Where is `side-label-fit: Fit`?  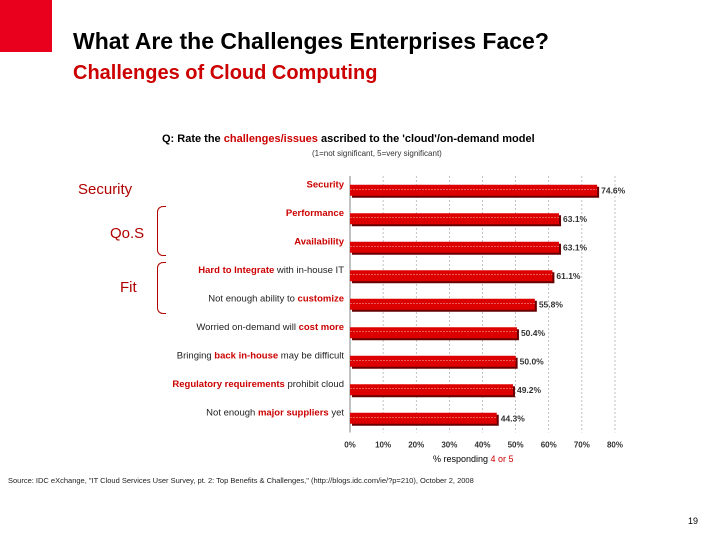
side-label-fit: Fit is located at coordinates (128, 287).